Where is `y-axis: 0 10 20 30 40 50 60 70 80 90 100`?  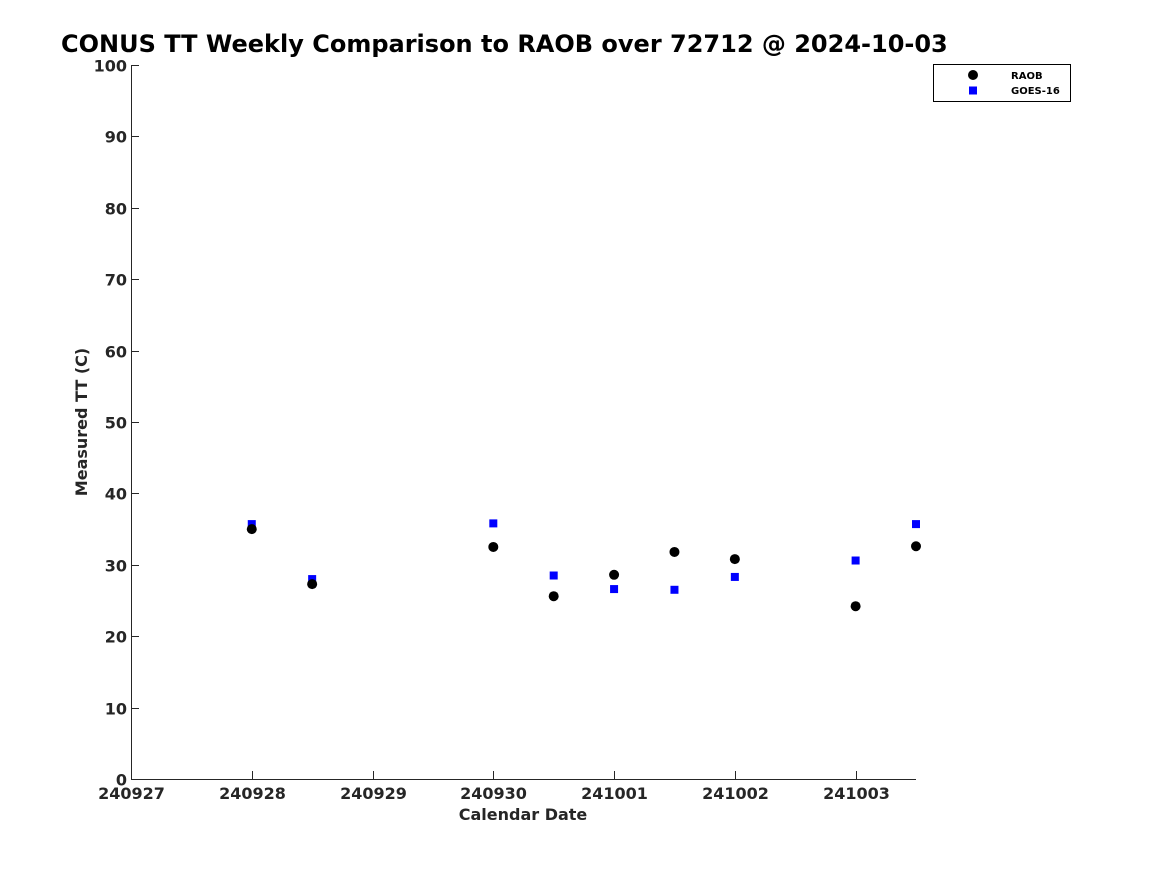
y-axis: 0 10 20 30 40 50 60 70 80 90 100 is located at coordinates (116, 423).